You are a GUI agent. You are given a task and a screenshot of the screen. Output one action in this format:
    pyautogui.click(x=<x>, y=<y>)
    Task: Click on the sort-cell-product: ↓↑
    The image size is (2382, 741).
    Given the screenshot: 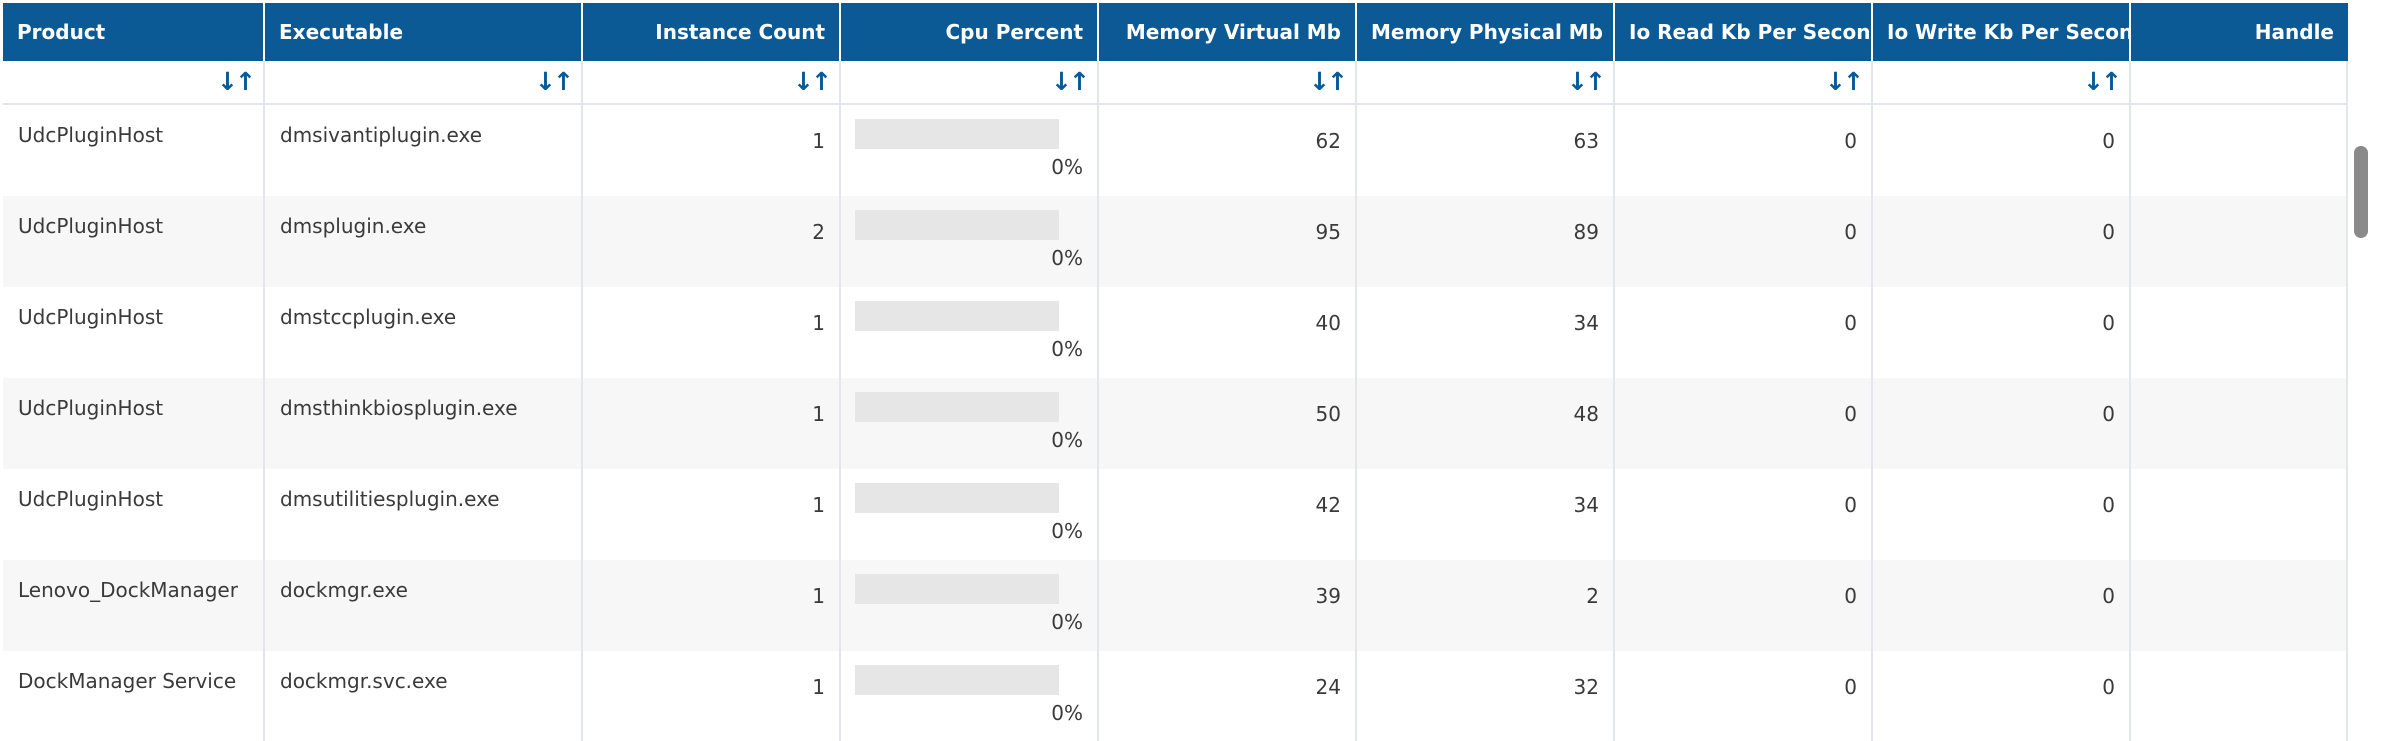 What is the action you would take?
    pyautogui.click(x=134, y=82)
    